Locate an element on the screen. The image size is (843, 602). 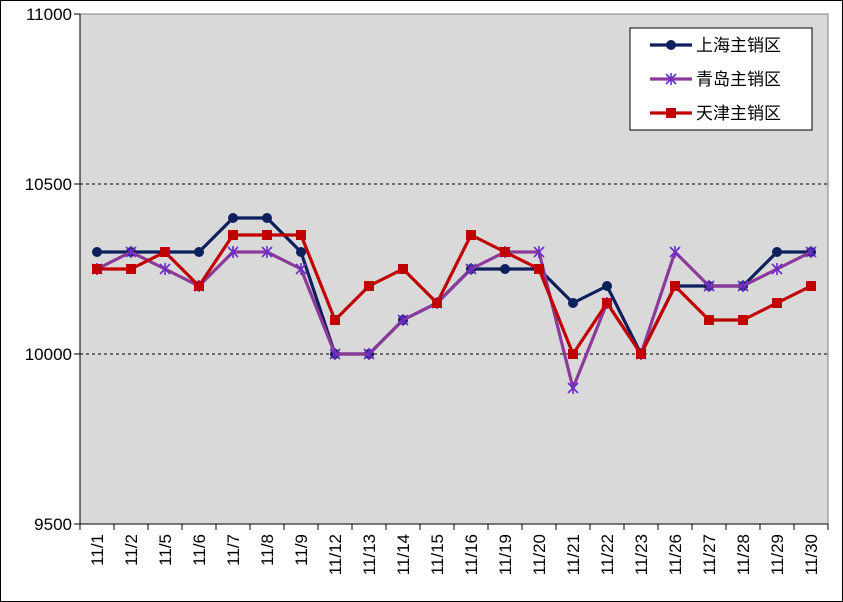
x-tick-label: 11/16 is located at coordinates (471, 554).